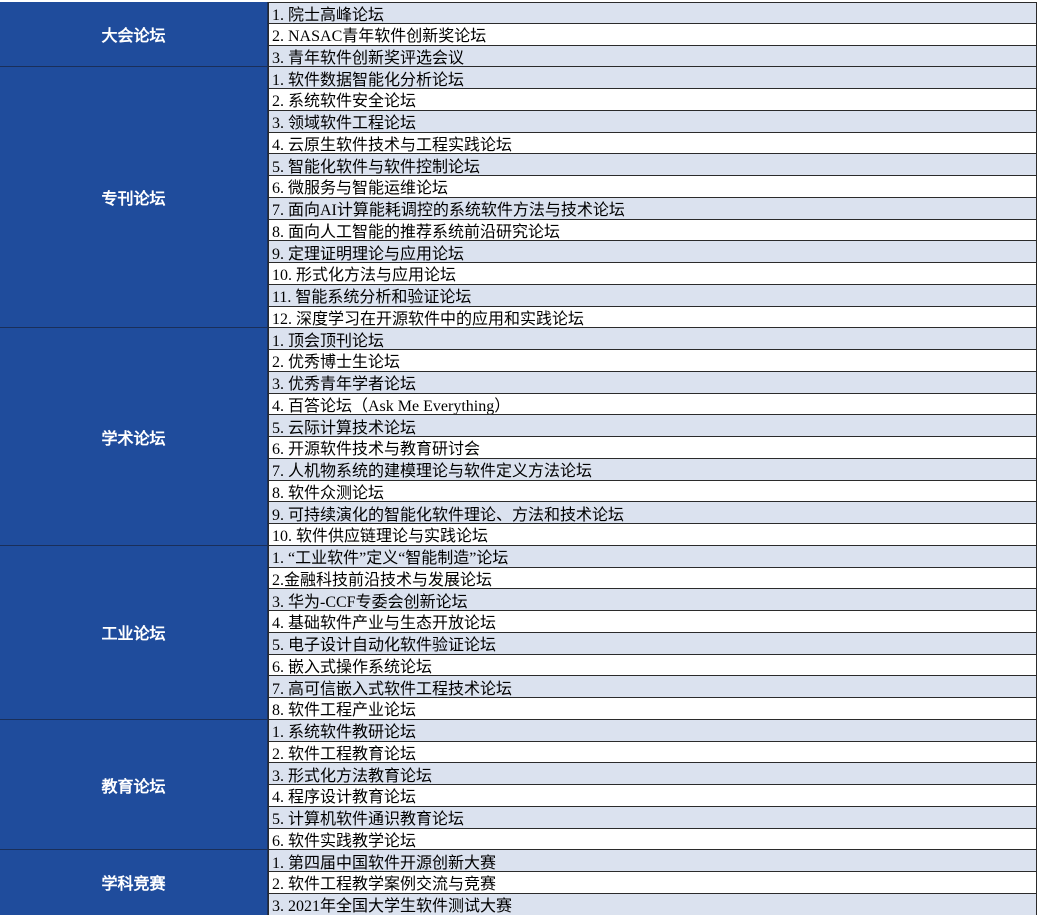 This screenshot has width=1040, height=915. Describe the element at coordinates (652, 295) in the screenshot. I see `forum-item: 11. 智能系统分析和验证论坛` at that location.